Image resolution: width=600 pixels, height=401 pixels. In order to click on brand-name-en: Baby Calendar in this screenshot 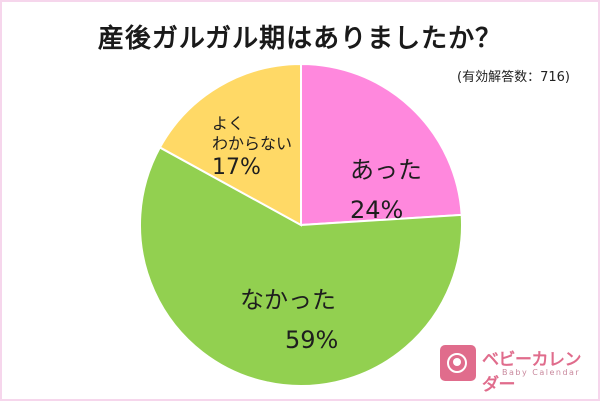, I will do `click(541, 372)`.